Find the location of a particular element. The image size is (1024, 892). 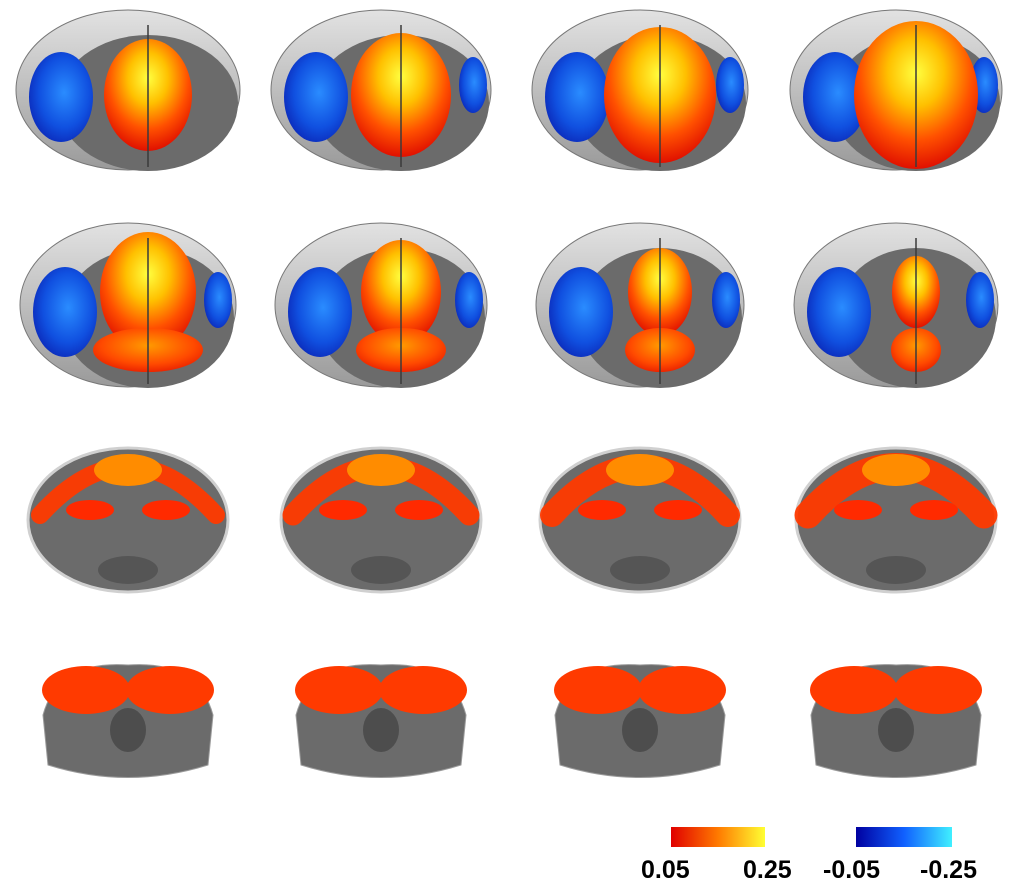

colorbar-positive is located at coordinates (718, 837).